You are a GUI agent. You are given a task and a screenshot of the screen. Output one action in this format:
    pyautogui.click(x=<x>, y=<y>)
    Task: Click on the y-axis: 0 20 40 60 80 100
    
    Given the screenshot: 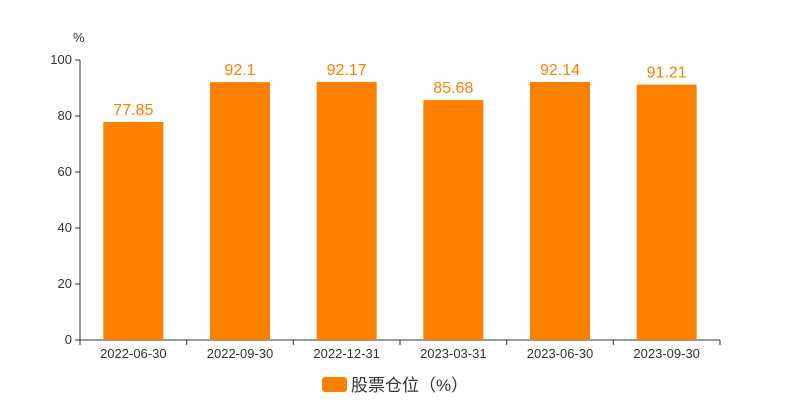 What is the action you would take?
    pyautogui.click(x=65, y=199)
    